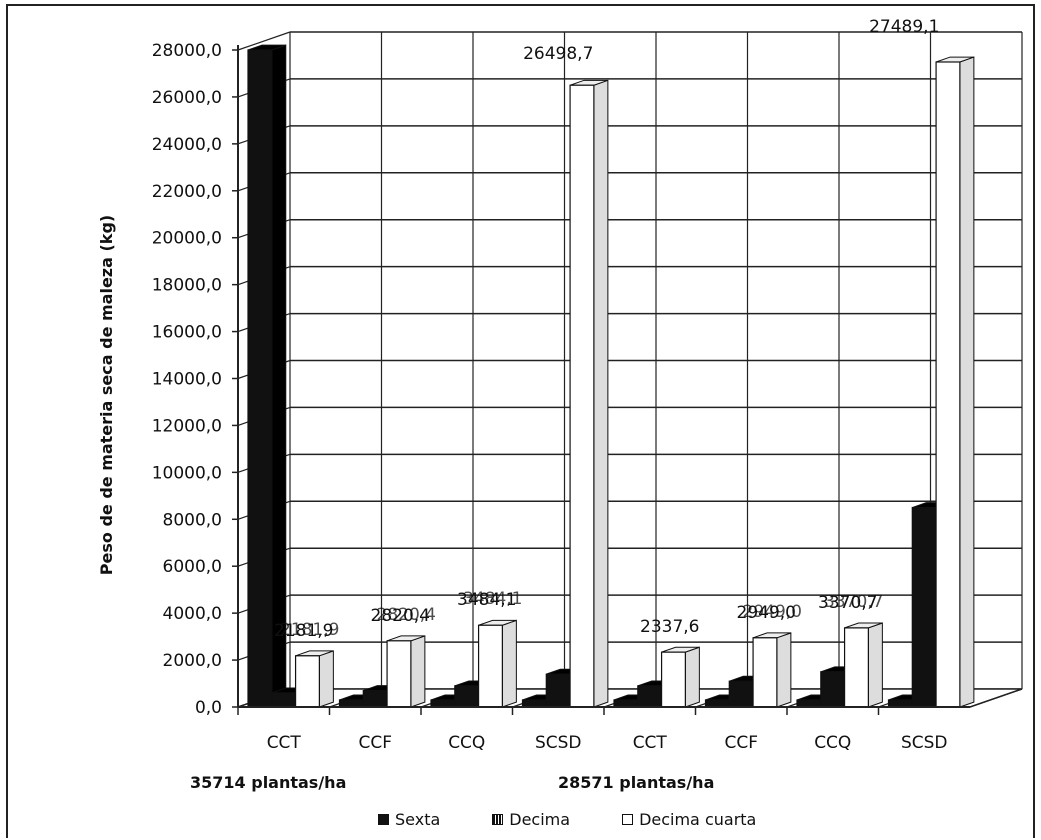 The height and width of the screenshot is (840, 1041). What do you see at coordinates (187, 51) in the screenshot?
I see `y-tick-label: 28000,0` at bounding box center [187, 51].